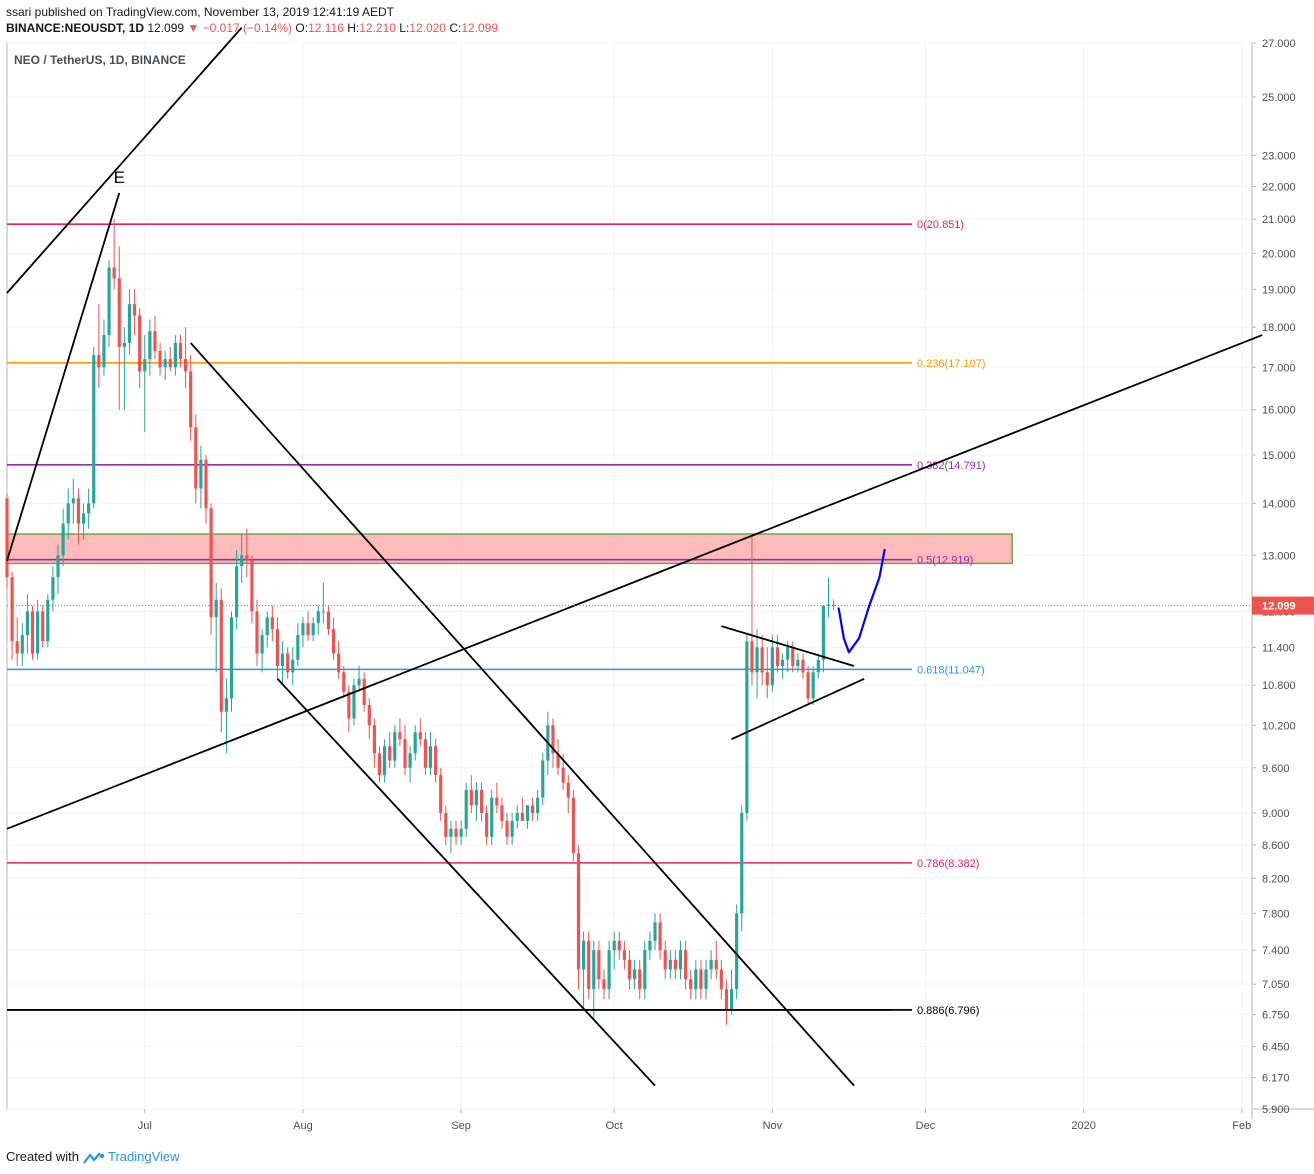 This screenshot has width=1314, height=1174. Describe the element at coordinates (93, 1157) in the screenshot. I see `tradingview-logo-icon` at that location.